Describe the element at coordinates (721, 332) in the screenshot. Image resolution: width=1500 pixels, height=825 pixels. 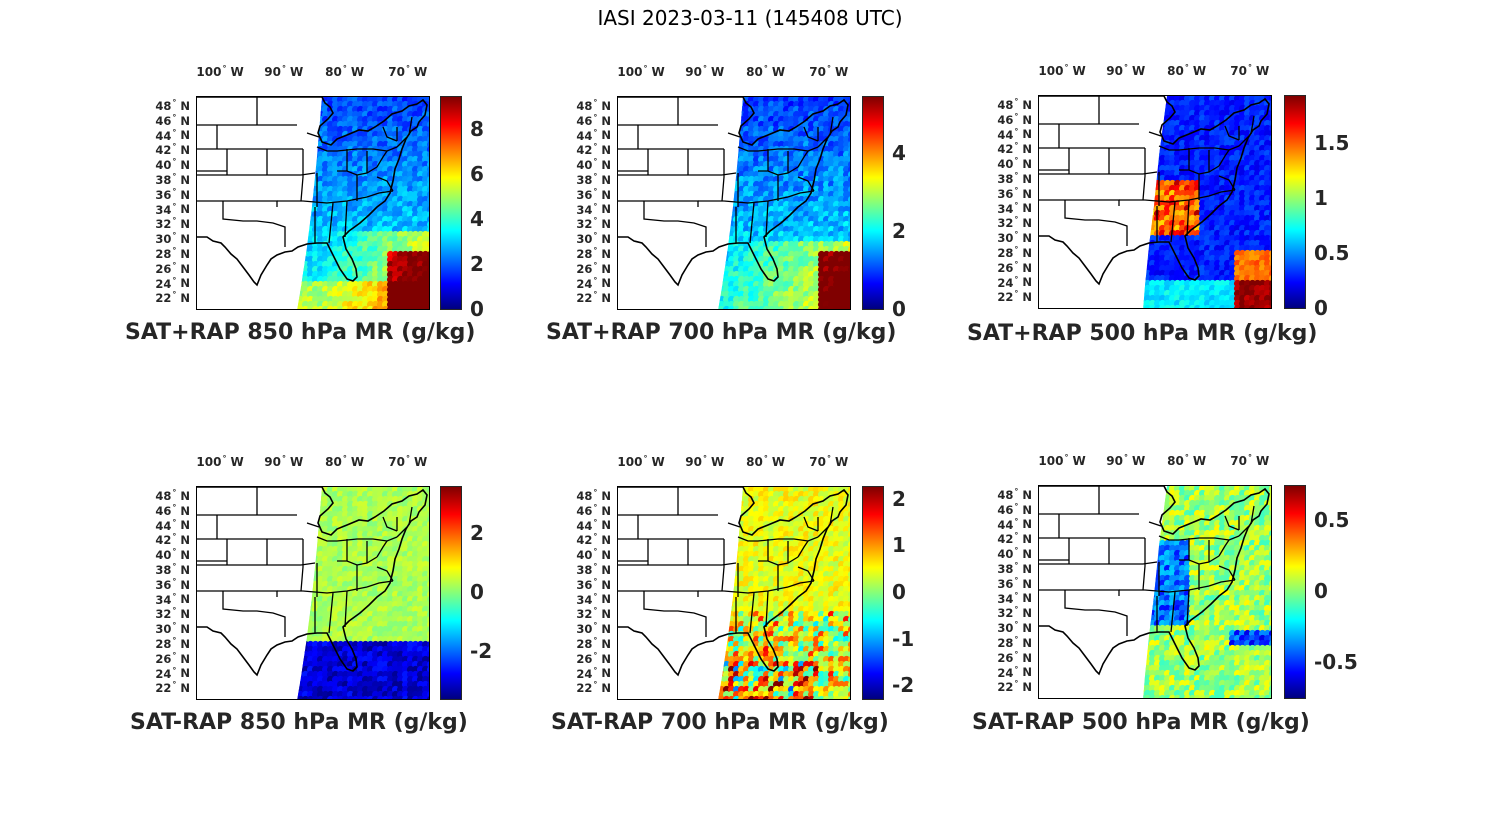
I see `panel-label: SAT+RAP 700 hPa MR (g/kg)` at that location.